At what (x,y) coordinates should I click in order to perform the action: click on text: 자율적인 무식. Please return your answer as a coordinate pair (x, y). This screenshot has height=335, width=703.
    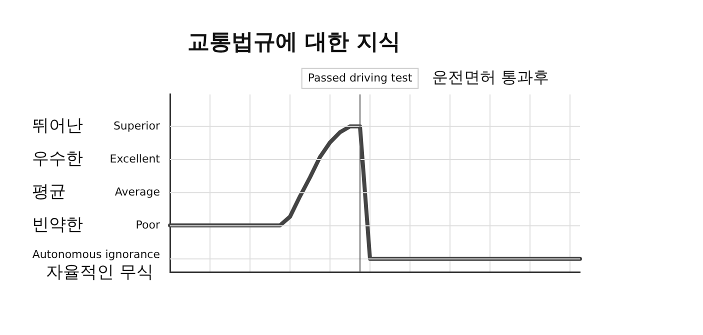
    Looking at the image, I should click on (100, 272).